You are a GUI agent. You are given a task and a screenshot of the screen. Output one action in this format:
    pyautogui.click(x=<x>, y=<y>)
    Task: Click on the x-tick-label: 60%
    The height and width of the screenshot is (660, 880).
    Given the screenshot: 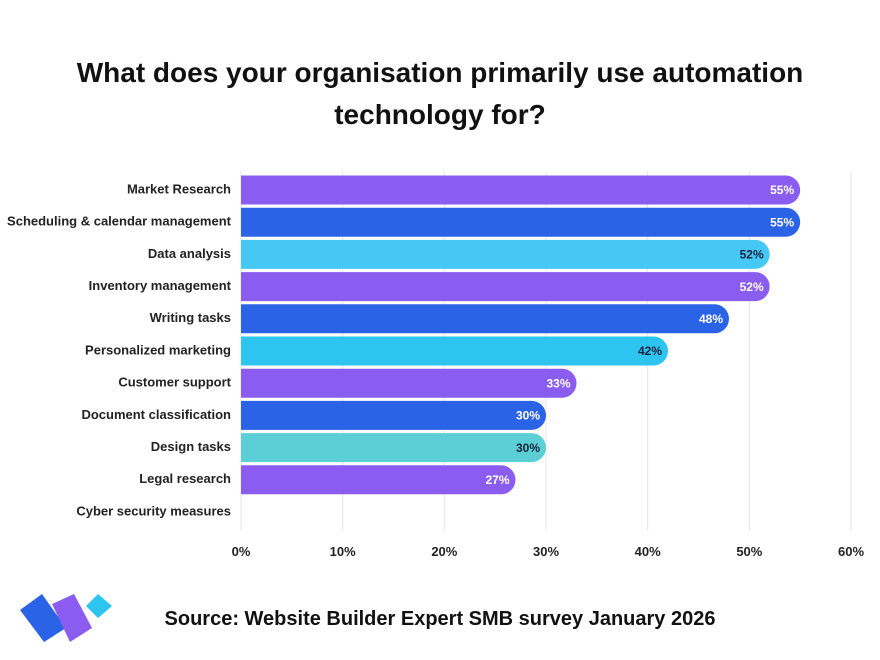 What is the action you would take?
    pyautogui.click(x=851, y=551)
    